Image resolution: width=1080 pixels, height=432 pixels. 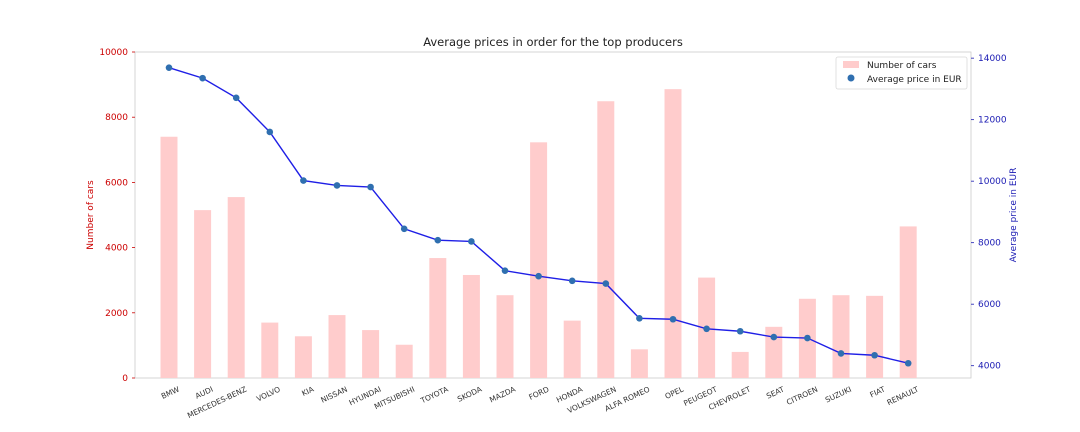 What do you see at coordinates (116, 249) in the screenshot?
I see `y-left-tick-label: 4000` at bounding box center [116, 249].